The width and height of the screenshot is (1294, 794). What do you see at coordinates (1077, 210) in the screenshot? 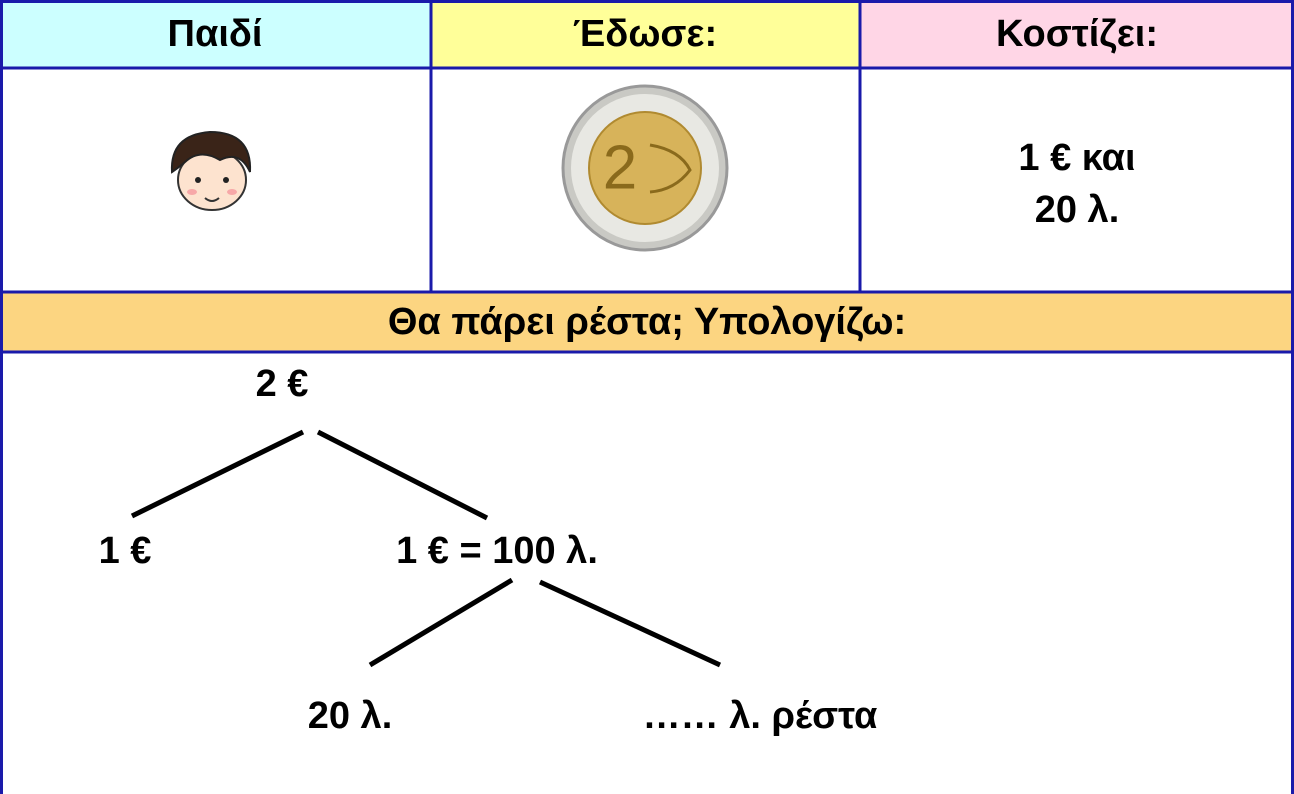
I see `cost-text: 20 λ.` at bounding box center [1077, 210].